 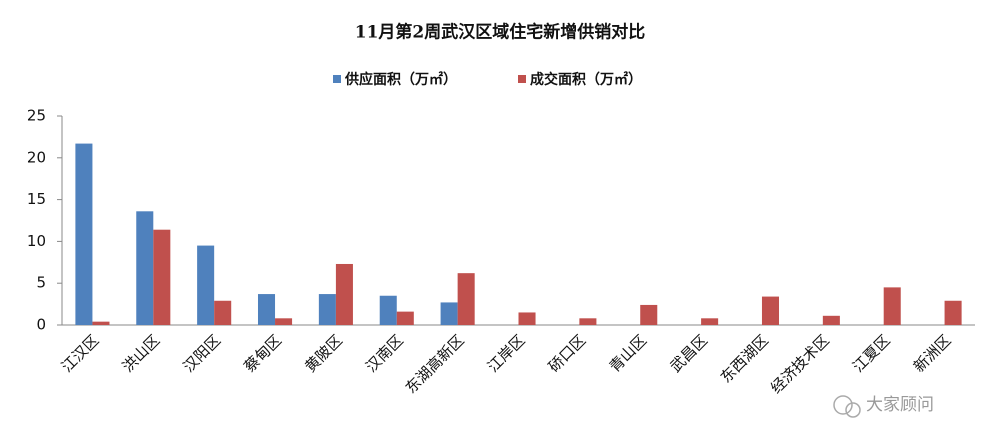 What do you see at coordinates (567, 353) in the screenshot?
I see `x-tick-label: 硚口区` at bounding box center [567, 353].